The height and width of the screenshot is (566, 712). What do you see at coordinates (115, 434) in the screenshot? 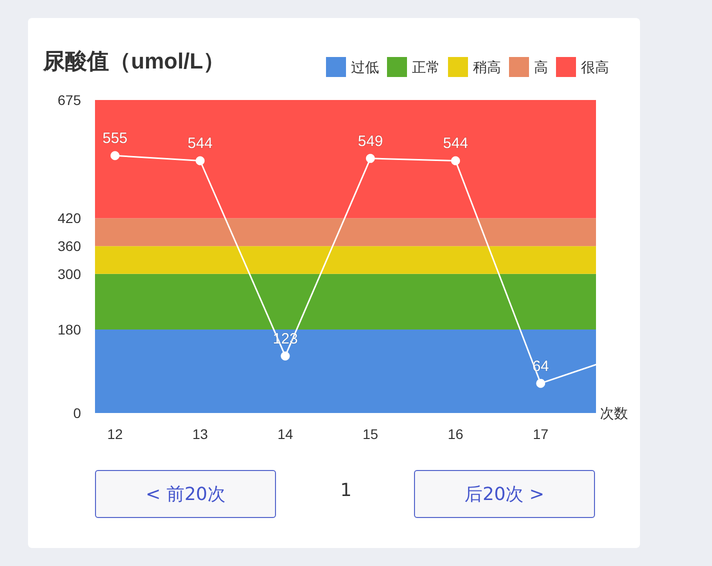
I see `x-tick-label: 12` at bounding box center [115, 434].